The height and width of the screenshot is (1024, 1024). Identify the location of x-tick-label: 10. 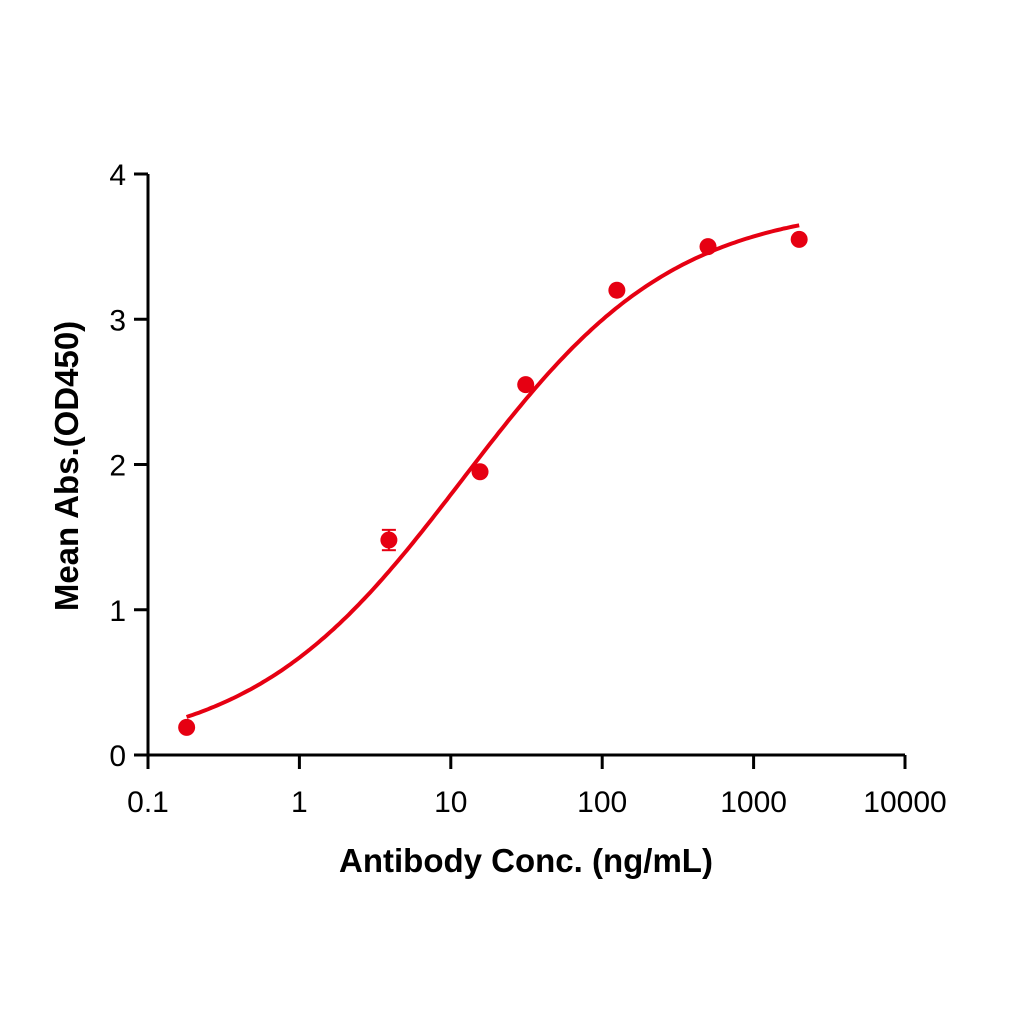
(450, 802).